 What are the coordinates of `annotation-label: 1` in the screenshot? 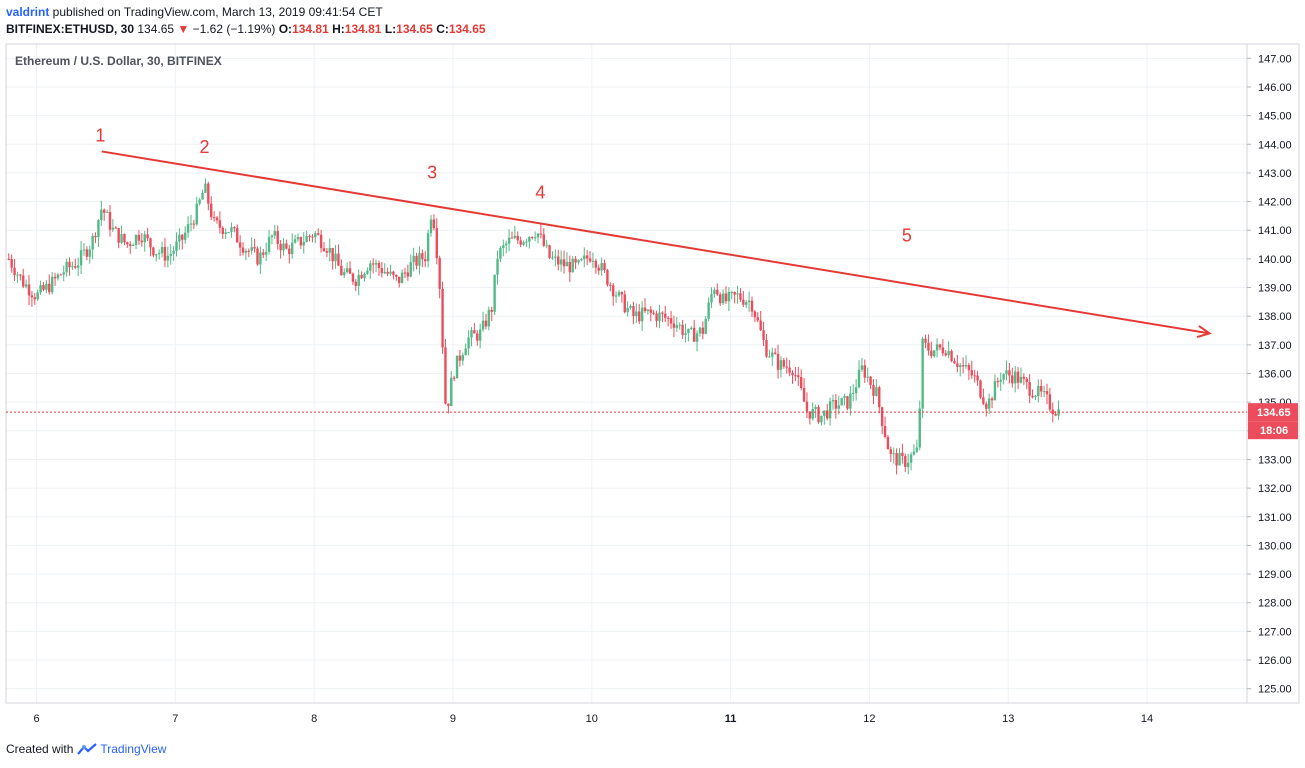 It's located at (100, 135).